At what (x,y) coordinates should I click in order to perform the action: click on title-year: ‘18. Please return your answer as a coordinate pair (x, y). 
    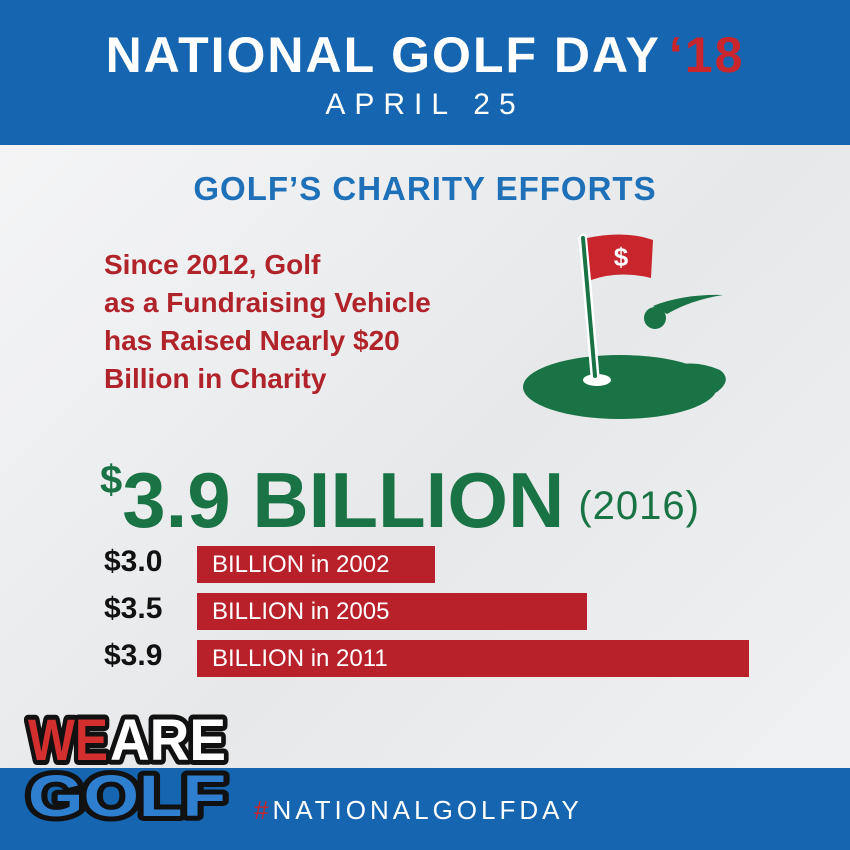
    Looking at the image, I should click on (706, 55).